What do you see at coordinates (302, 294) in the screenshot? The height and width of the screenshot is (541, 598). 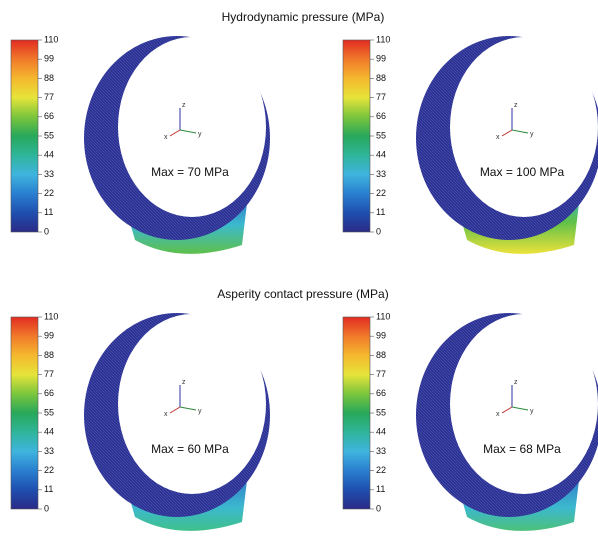 I see `section-title: Asperity contact pressure (MPa)` at bounding box center [302, 294].